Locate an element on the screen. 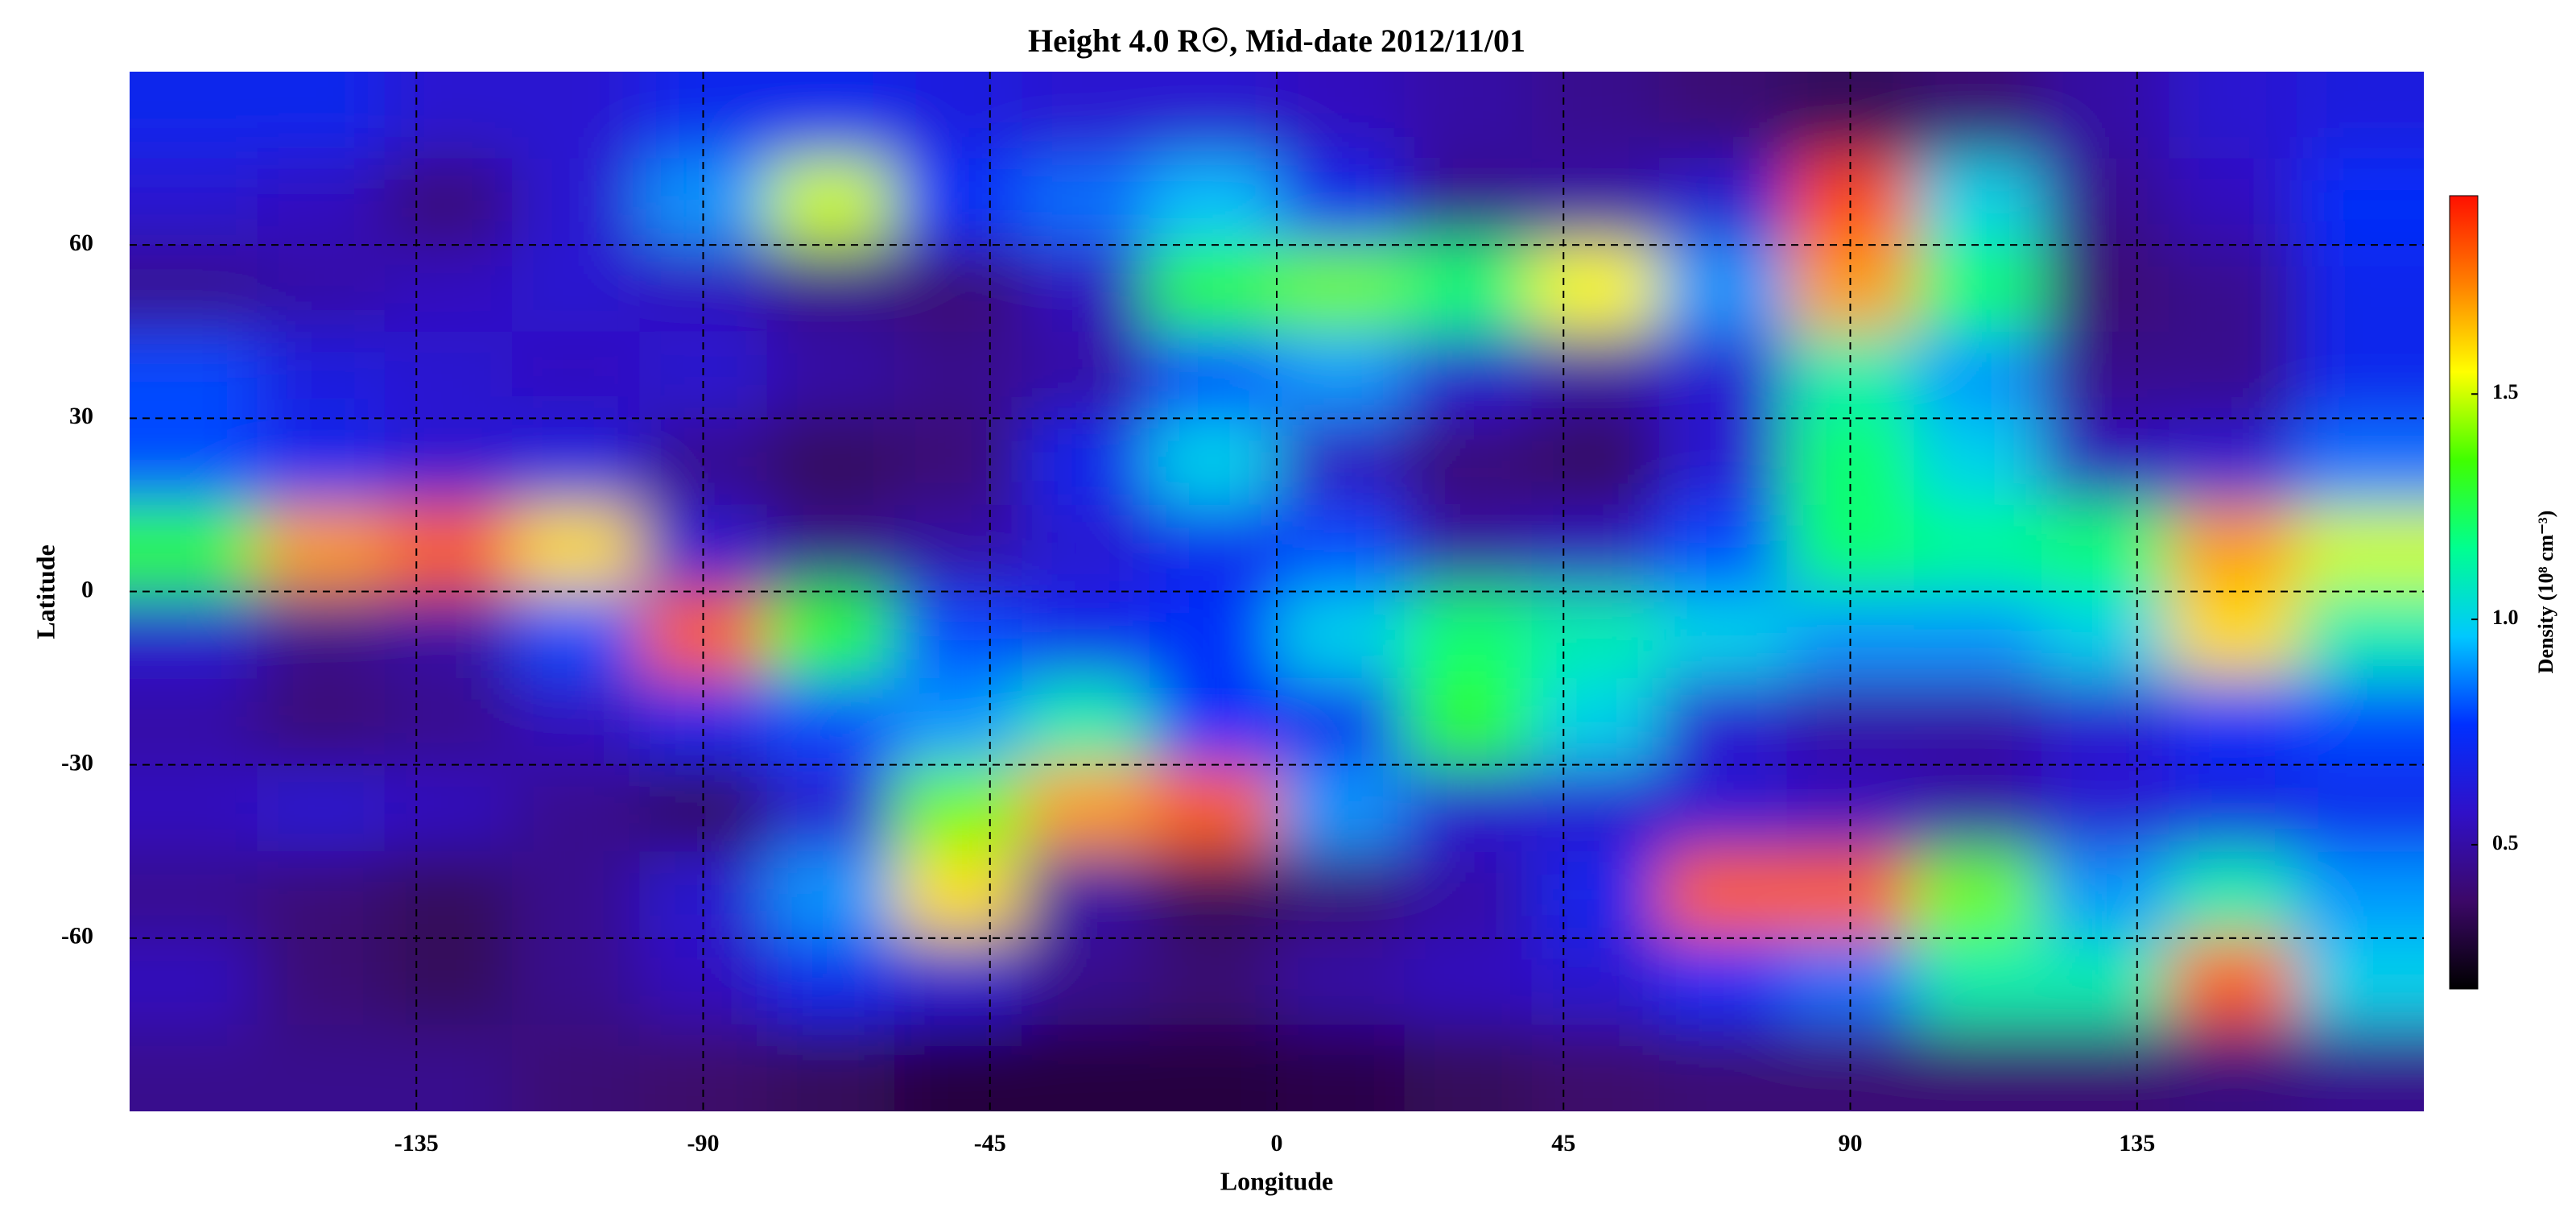  colorbar-label: Density (10⁸ cm⁻³) is located at coordinates (2545, 592).